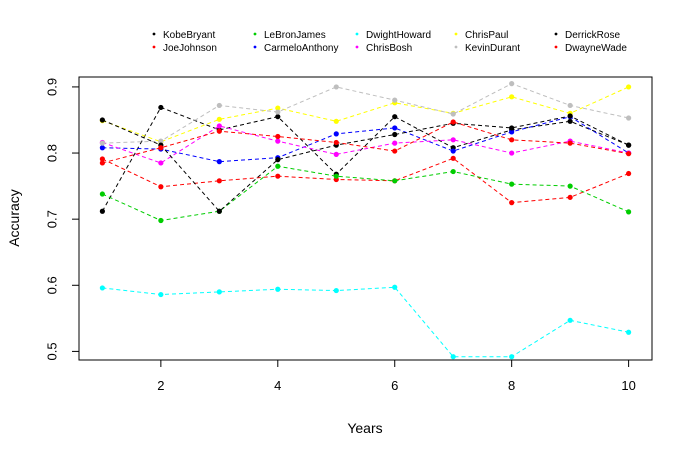 The width and height of the screenshot is (690, 458). I want to click on series-dwaynewade, so click(365, 142).